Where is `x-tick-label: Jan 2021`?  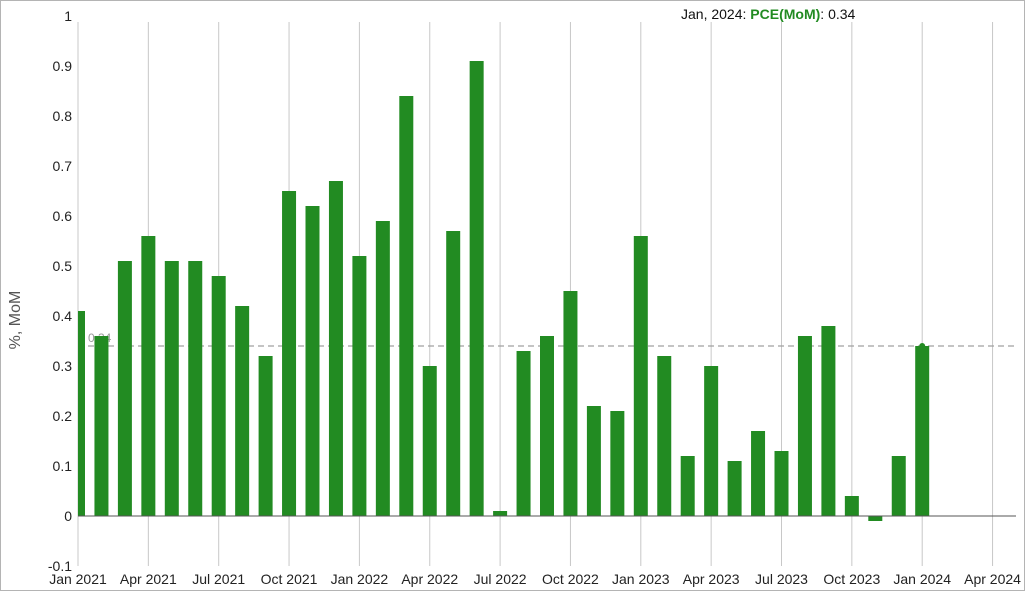 x-tick-label: Jan 2021 is located at coordinates (78, 579).